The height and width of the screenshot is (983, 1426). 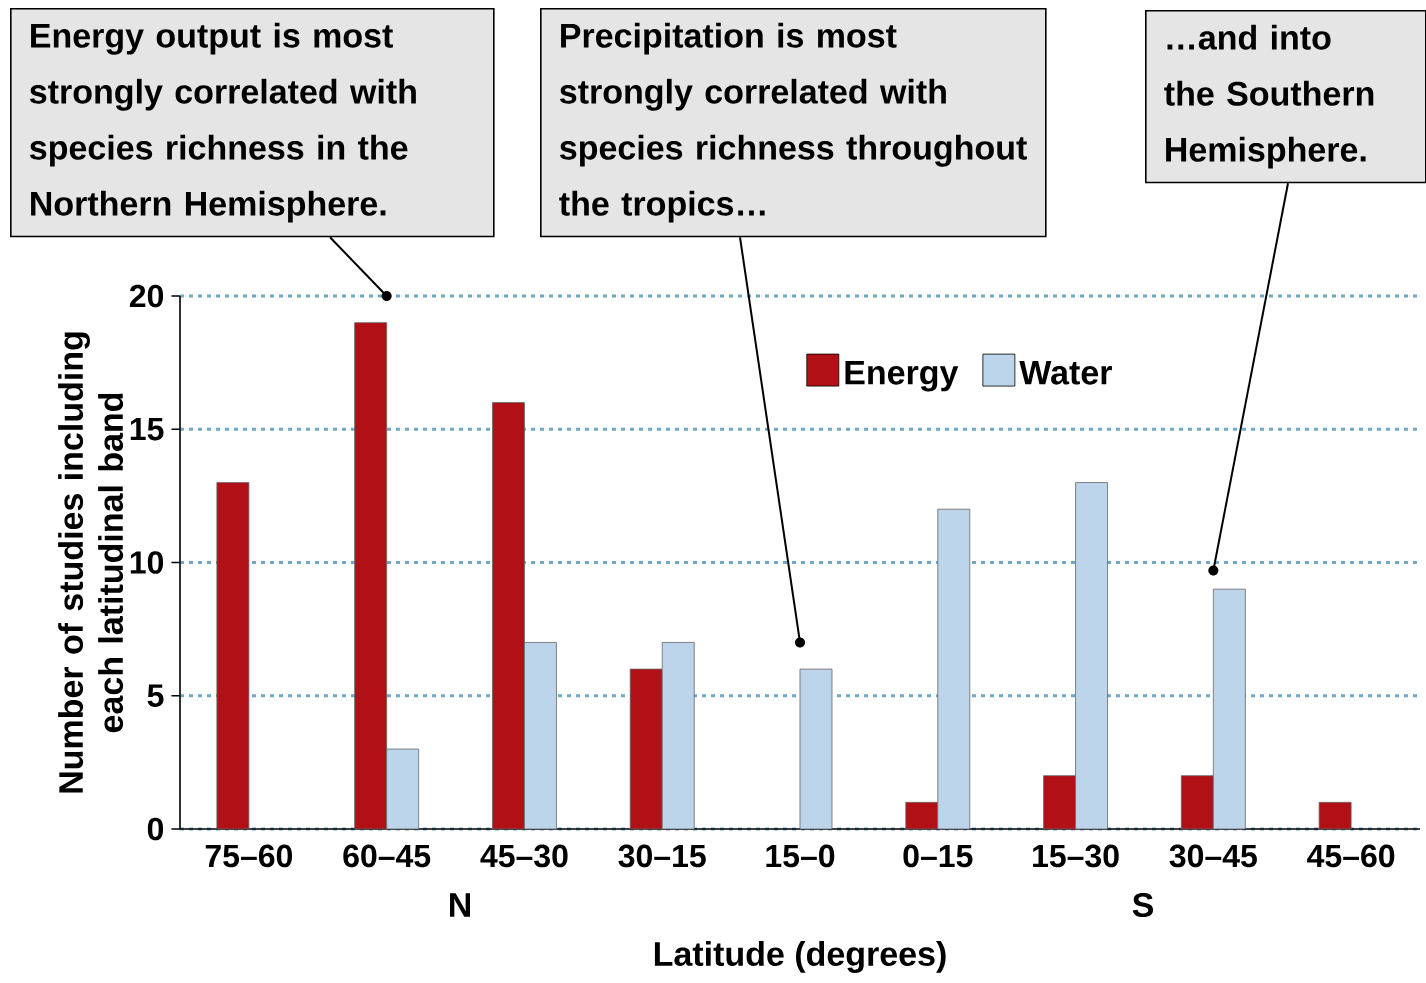 I want to click on annotation: …and into the Southern Hemisphere., so click(x=1269, y=96).